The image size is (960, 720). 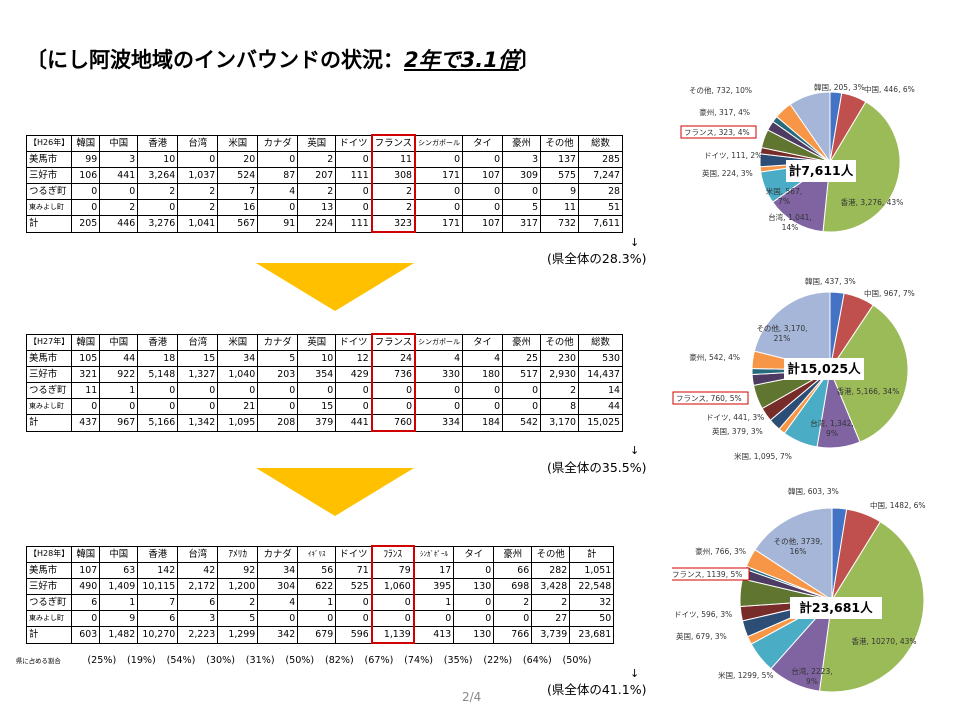 I want to click on pie-slice-label: 韓国, 603, 3%, so click(x=813, y=491).